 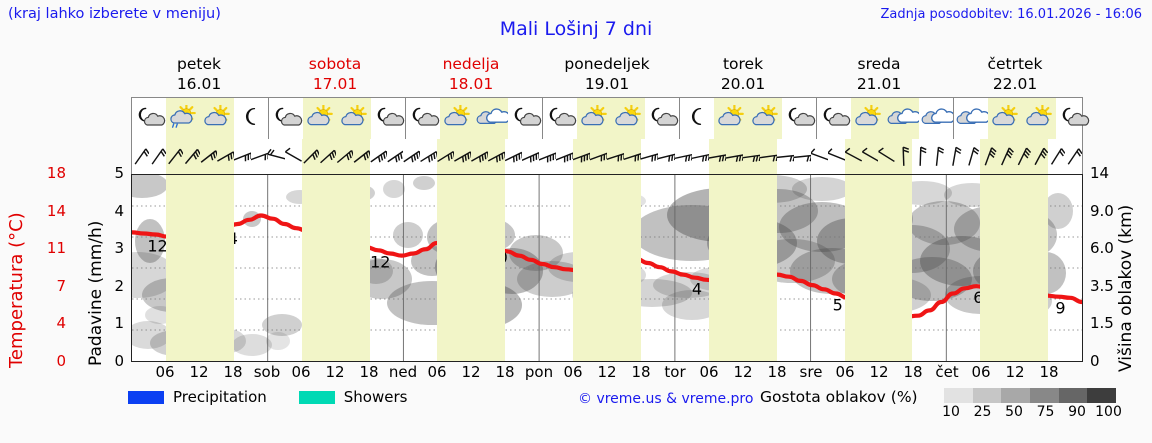 I want to click on day-header-petek: petek 16.01, so click(x=199, y=75).